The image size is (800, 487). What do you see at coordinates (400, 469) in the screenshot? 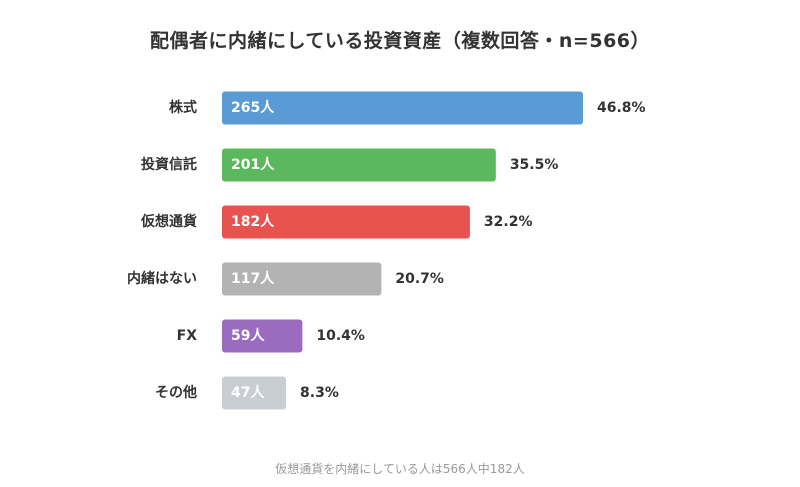
I see `footnote: 仮想通貨を内緒にしている人は566人中182人` at bounding box center [400, 469].